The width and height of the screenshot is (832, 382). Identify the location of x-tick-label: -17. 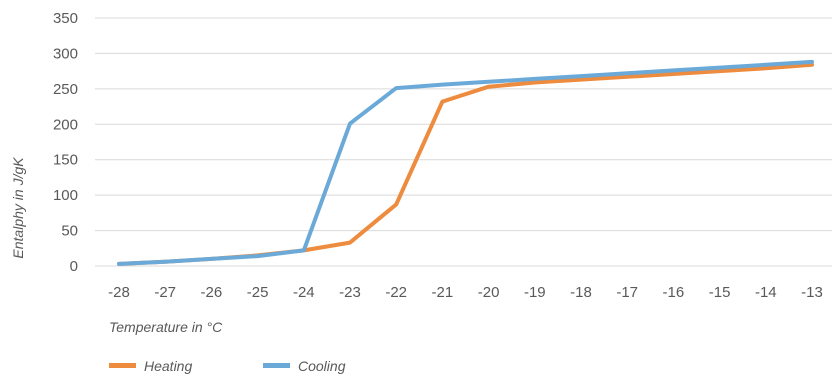
(627, 292).